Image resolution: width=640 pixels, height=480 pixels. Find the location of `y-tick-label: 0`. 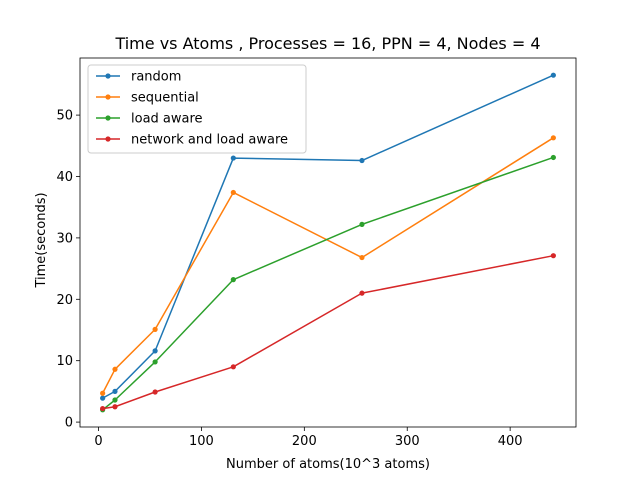

y-tick-label: 0 is located at coordinates (69, 423).